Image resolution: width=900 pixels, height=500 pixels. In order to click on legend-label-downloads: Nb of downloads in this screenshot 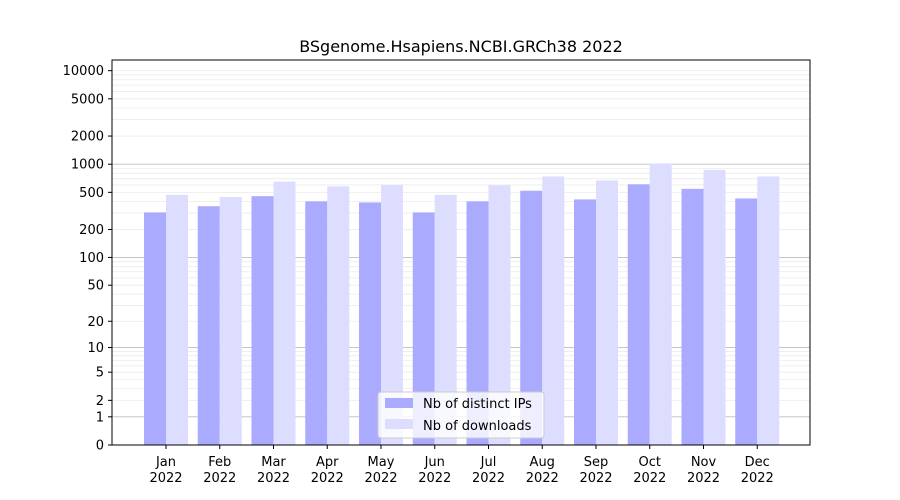, I will do `click(477, 426)`.